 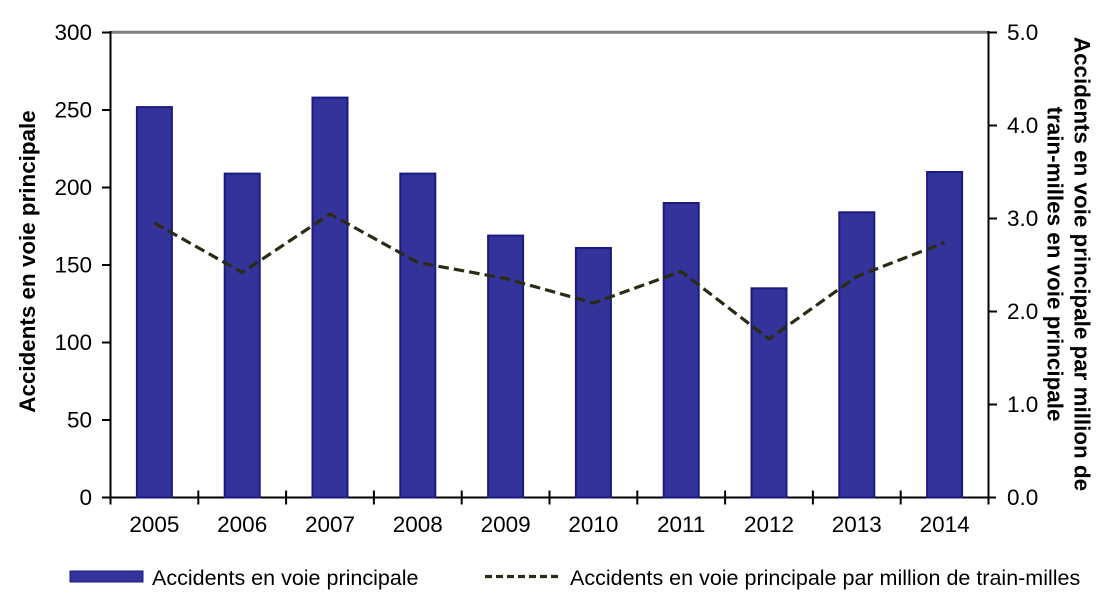 I want to click on svg-text: 2014, so click(x=945, y=524).